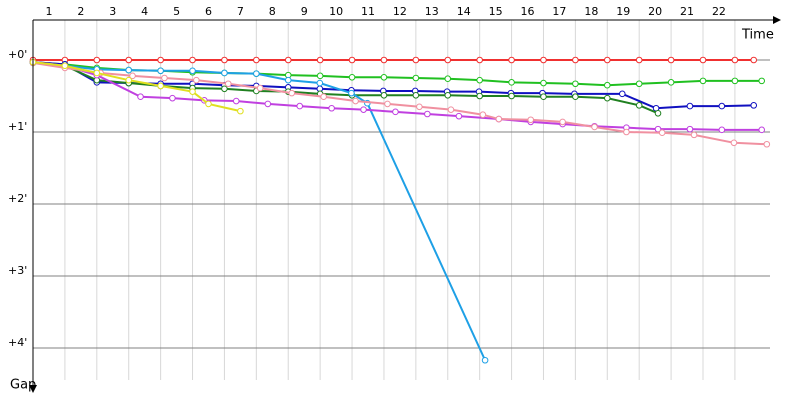 The width and height of the screenshot is (800, 400). I want to click on x-tick-label: 4, so click(144, 11).